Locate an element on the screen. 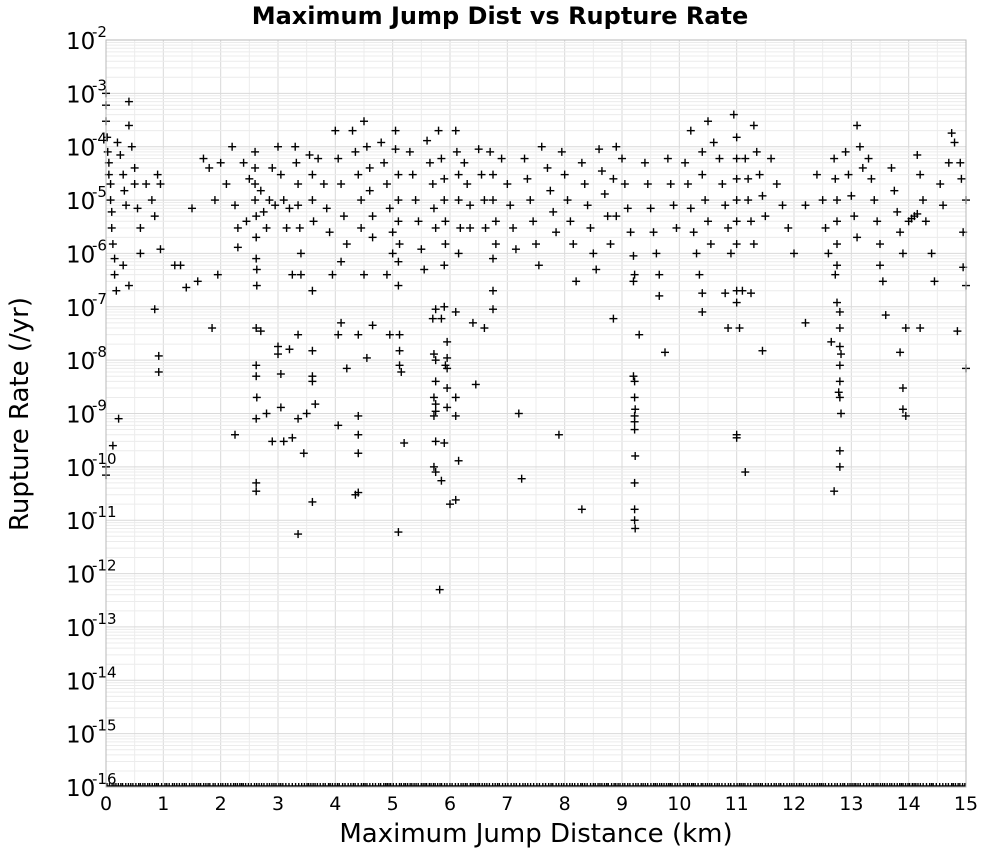  x-tick-label: 12 is located at coordinates (794, 804).